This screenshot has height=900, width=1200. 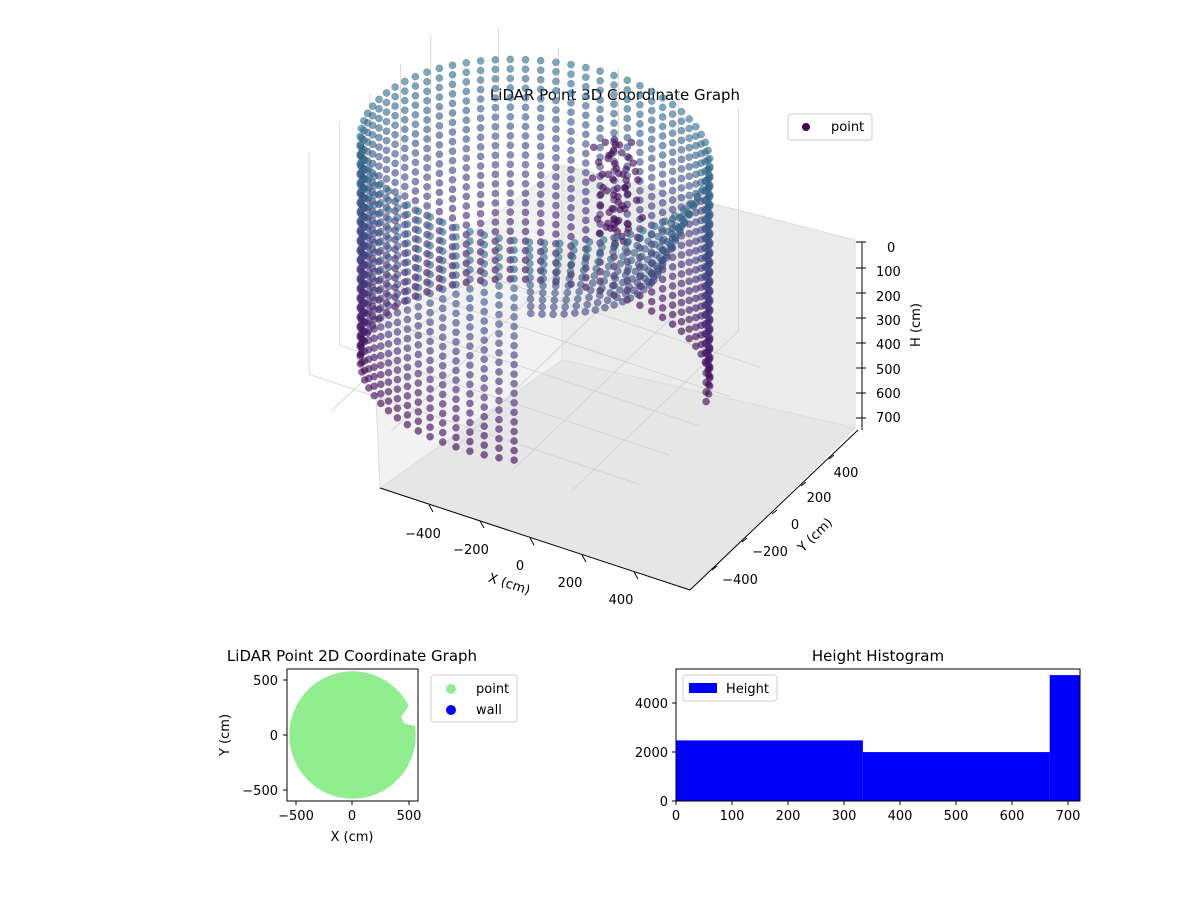 I want to click on points-2d, so click(x=353, y=735).